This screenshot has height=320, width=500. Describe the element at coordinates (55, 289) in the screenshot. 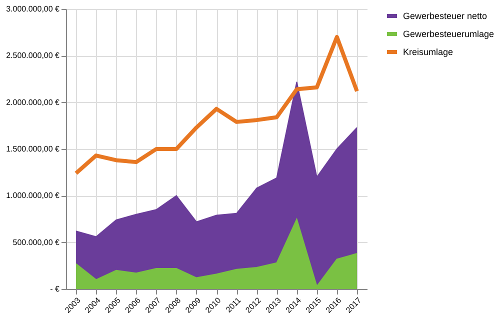

I see `y-tick-label: - €` at that location.